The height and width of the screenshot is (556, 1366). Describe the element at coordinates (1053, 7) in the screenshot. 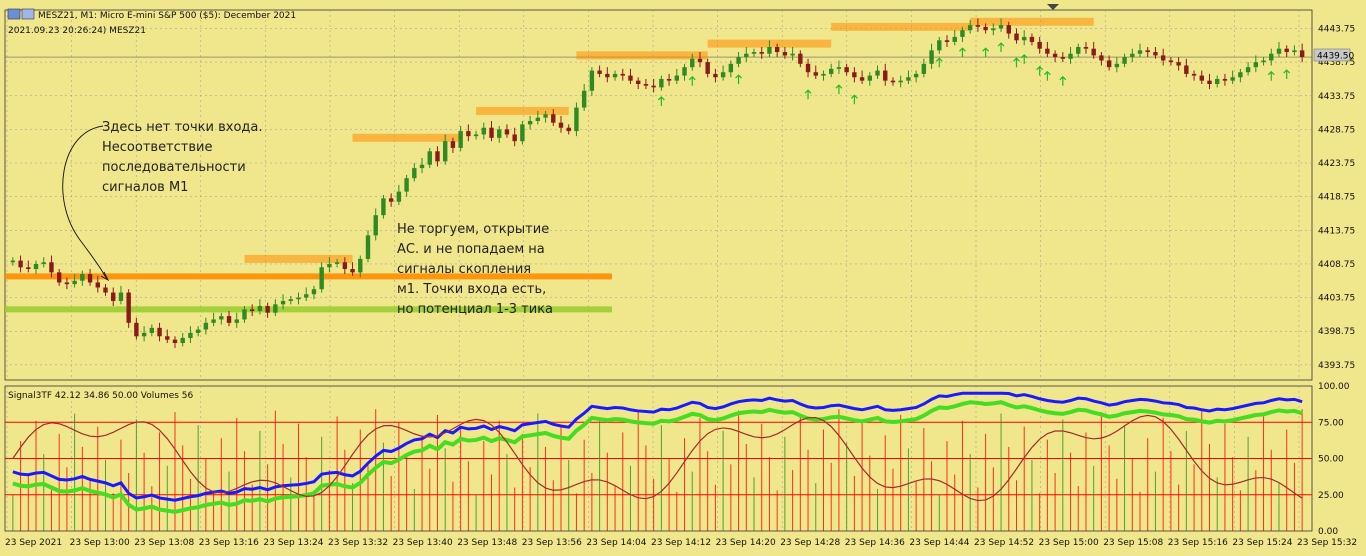

I see `scroll-marker-icon` at that location.